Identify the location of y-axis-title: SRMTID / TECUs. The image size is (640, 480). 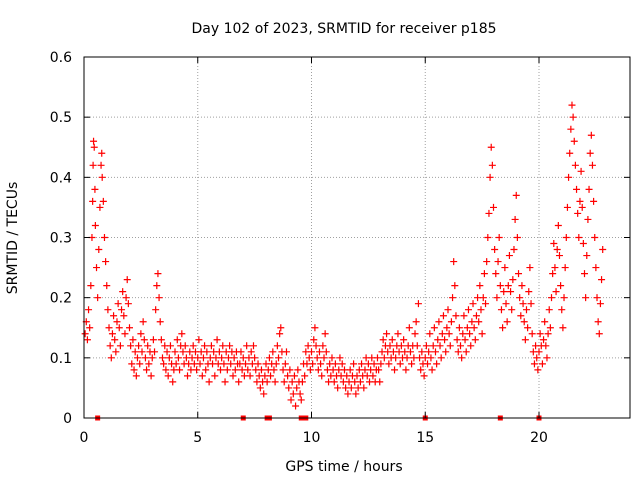
(13, 238).